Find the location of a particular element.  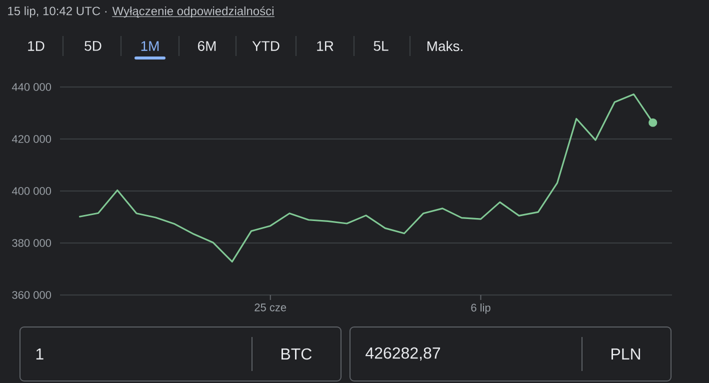

text: 426282,87 is located at coordinates (403, 354).